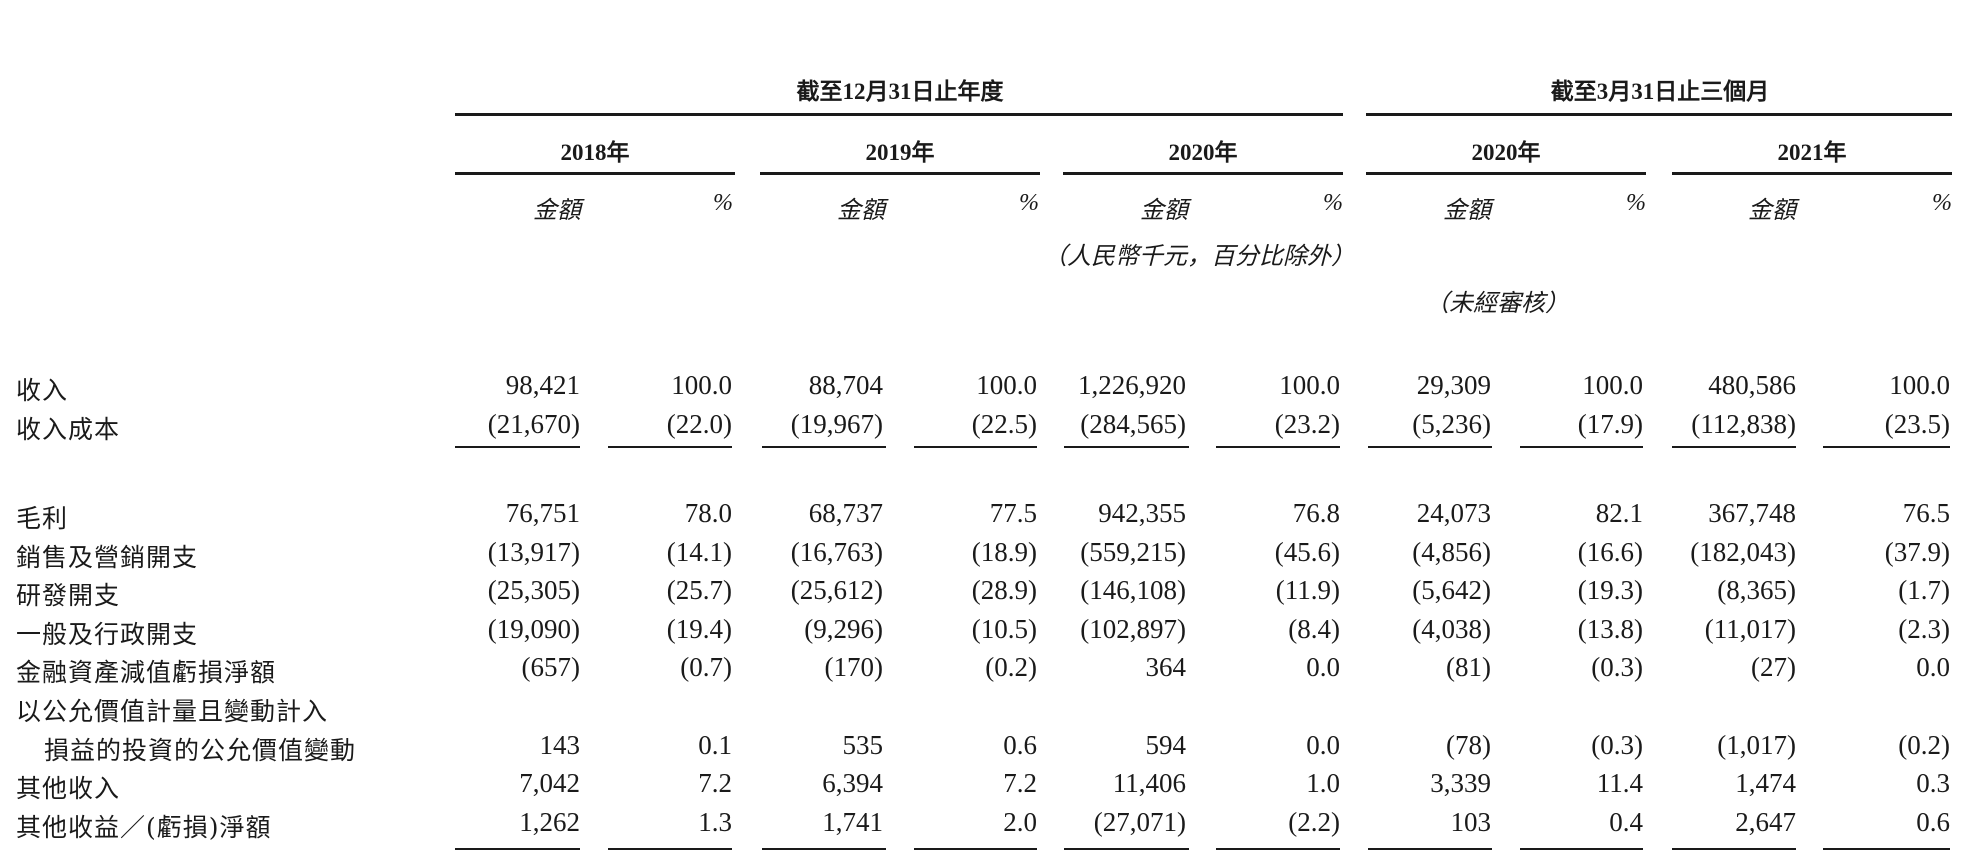 The image size is (1965, 860). What do you see at coordinates (1933, 783) in the screenshot?
I see `percent-cell: 0.3` at bounding box center [1933, 783].